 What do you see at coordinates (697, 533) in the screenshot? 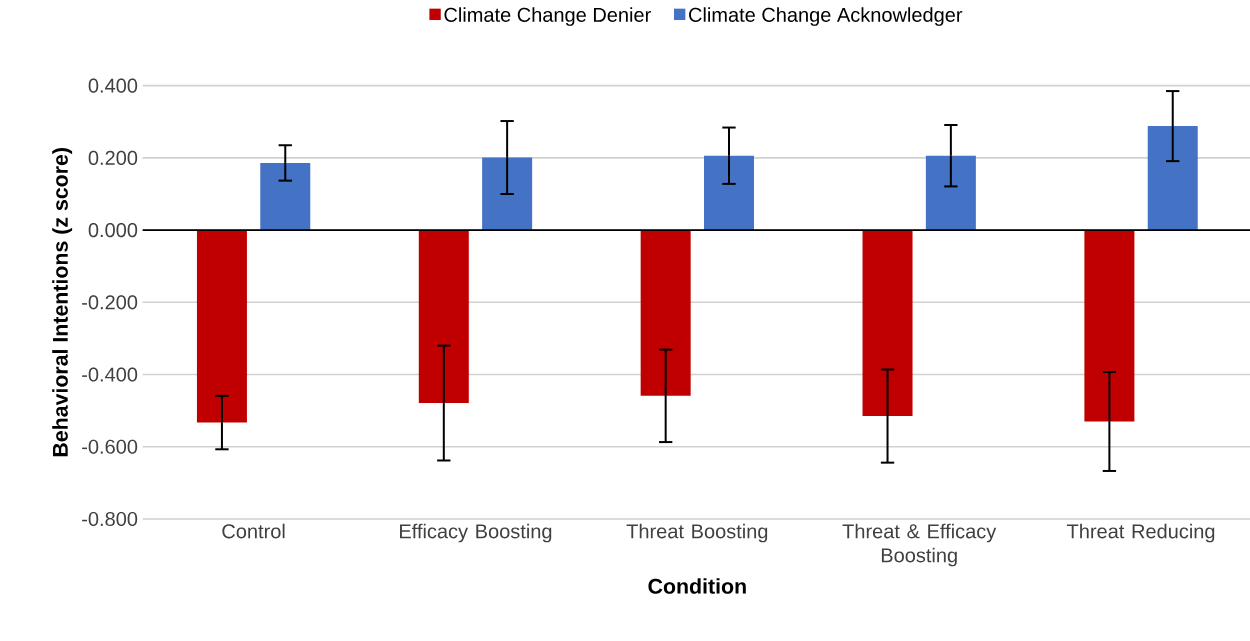
I see `x-tick-label: Threat Boosting` at bounding box center [697, 533].